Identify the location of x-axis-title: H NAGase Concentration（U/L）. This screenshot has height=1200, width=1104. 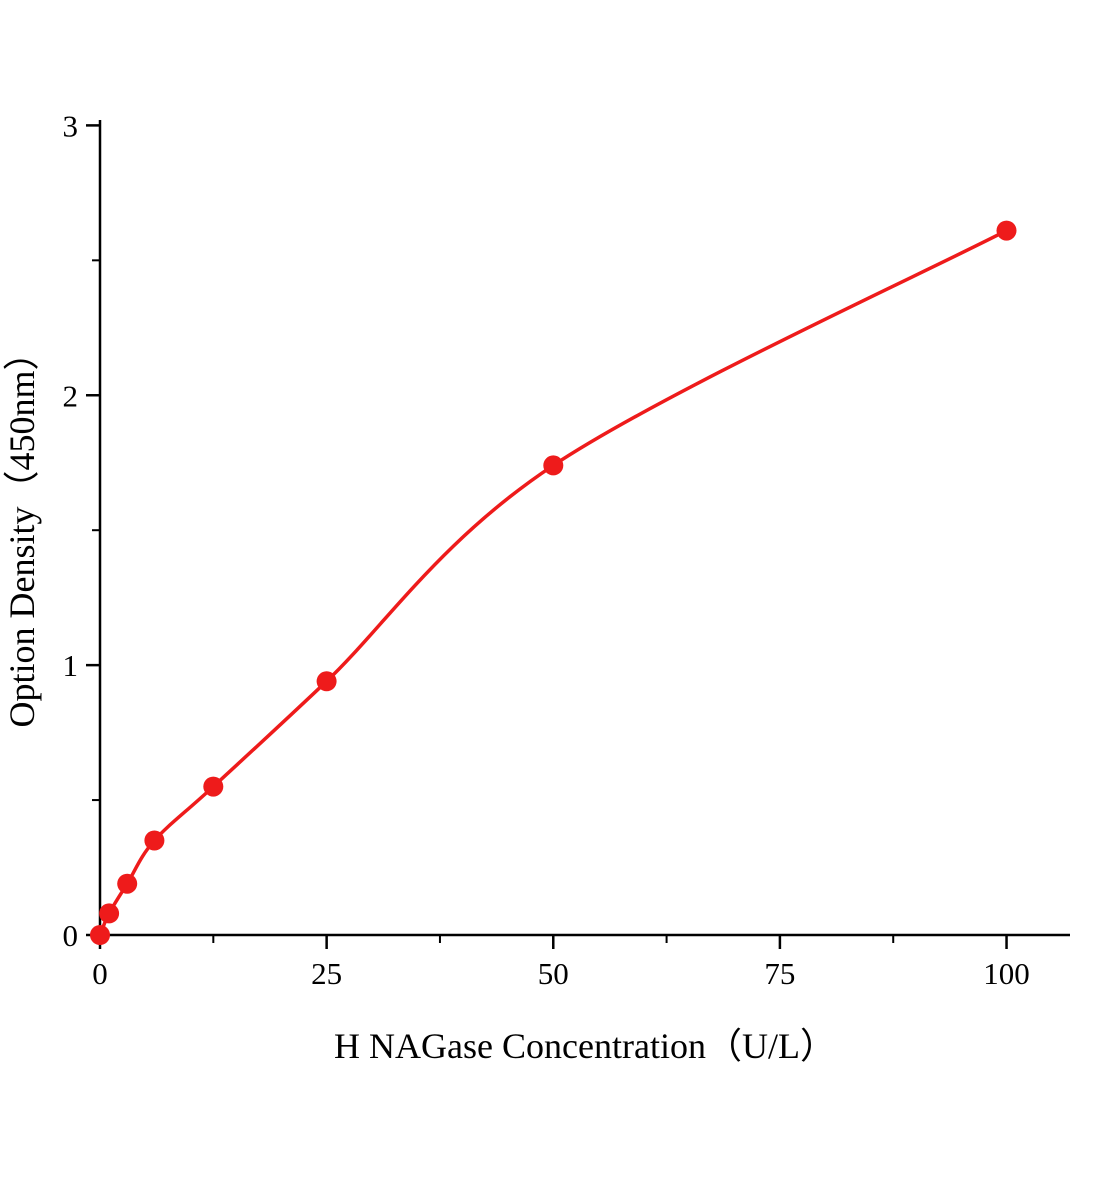
(585, 1046).